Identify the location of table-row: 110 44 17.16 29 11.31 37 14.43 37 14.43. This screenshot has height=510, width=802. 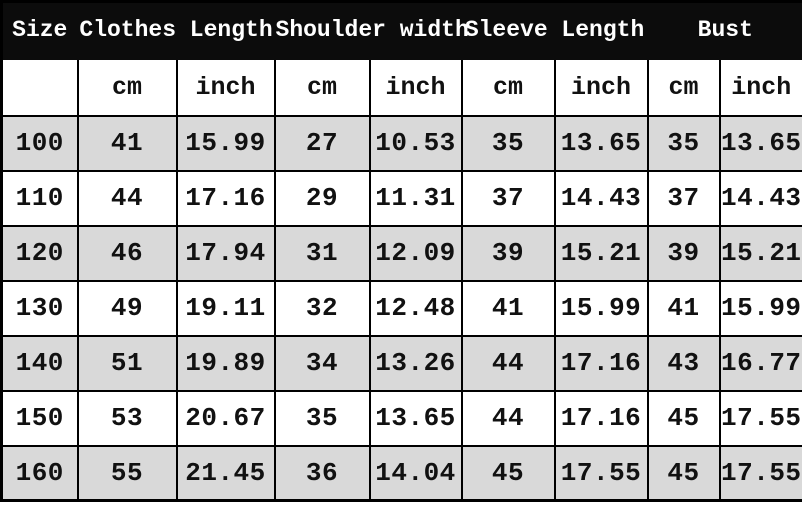
(401, 198).